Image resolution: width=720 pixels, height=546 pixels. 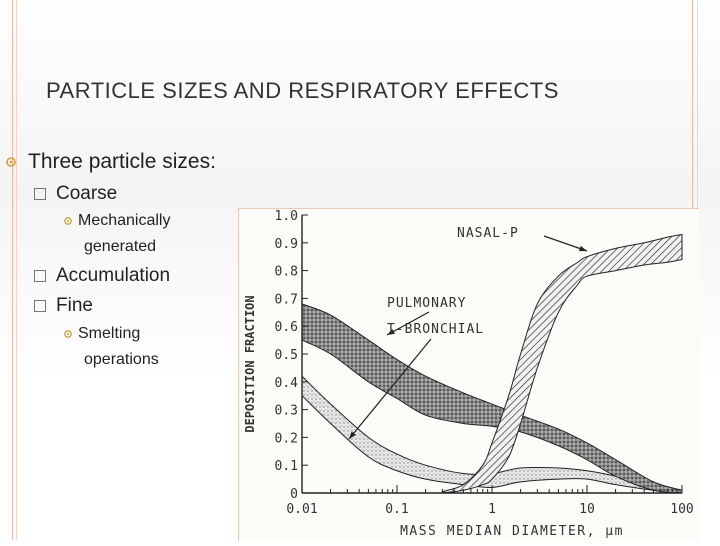 What do you see at coordinates (286, 411) in the screenshot?
I see `y-tick-label: 0.3` at bounding box center [286, 411].